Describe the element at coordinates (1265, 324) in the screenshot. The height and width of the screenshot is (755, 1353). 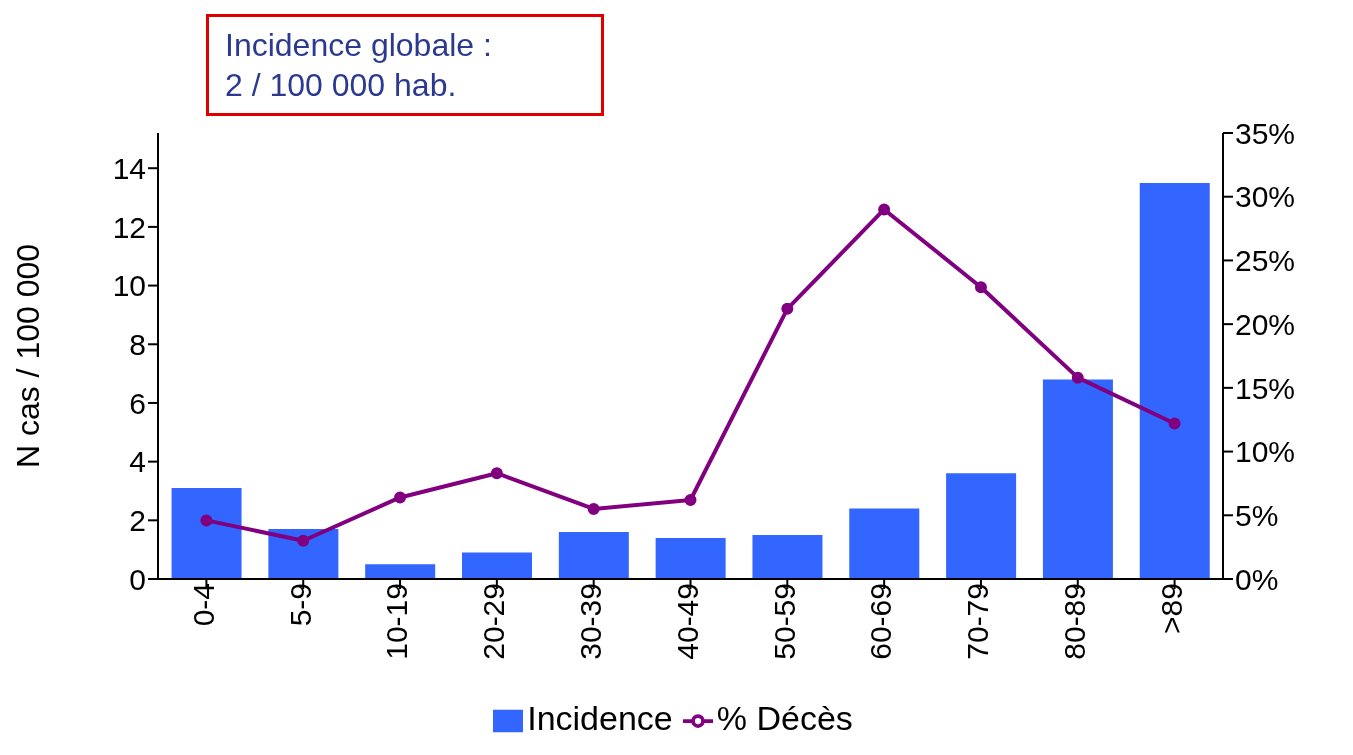
I see `y2-tick-label: 20%` at that location.